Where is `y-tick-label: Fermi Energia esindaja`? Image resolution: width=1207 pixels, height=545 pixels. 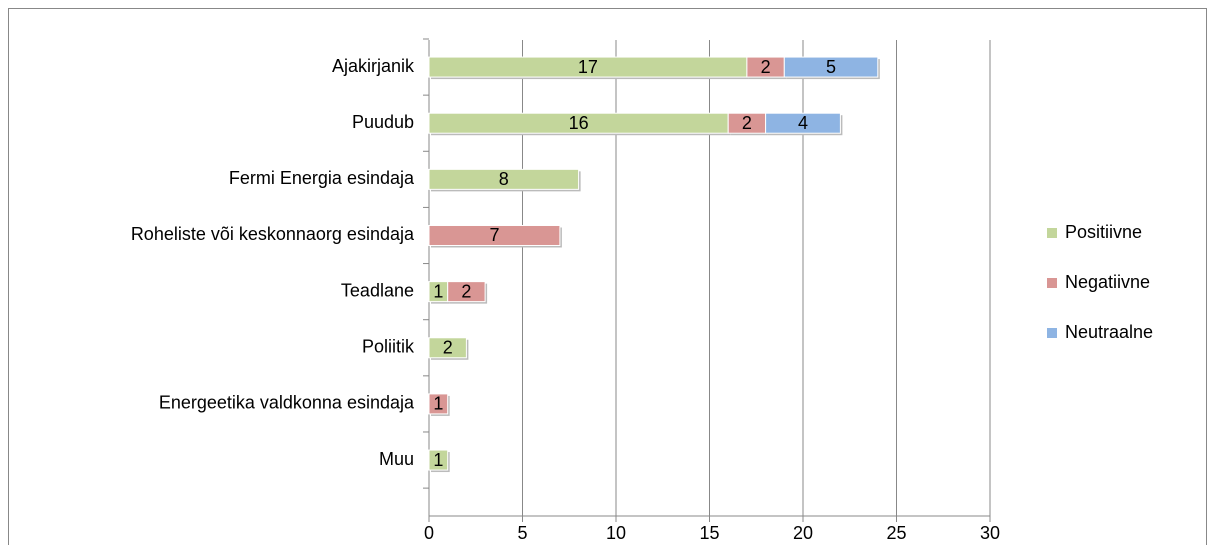 y-tick-label: Fermi Energia esindaja is located at coordinates (322, 178).